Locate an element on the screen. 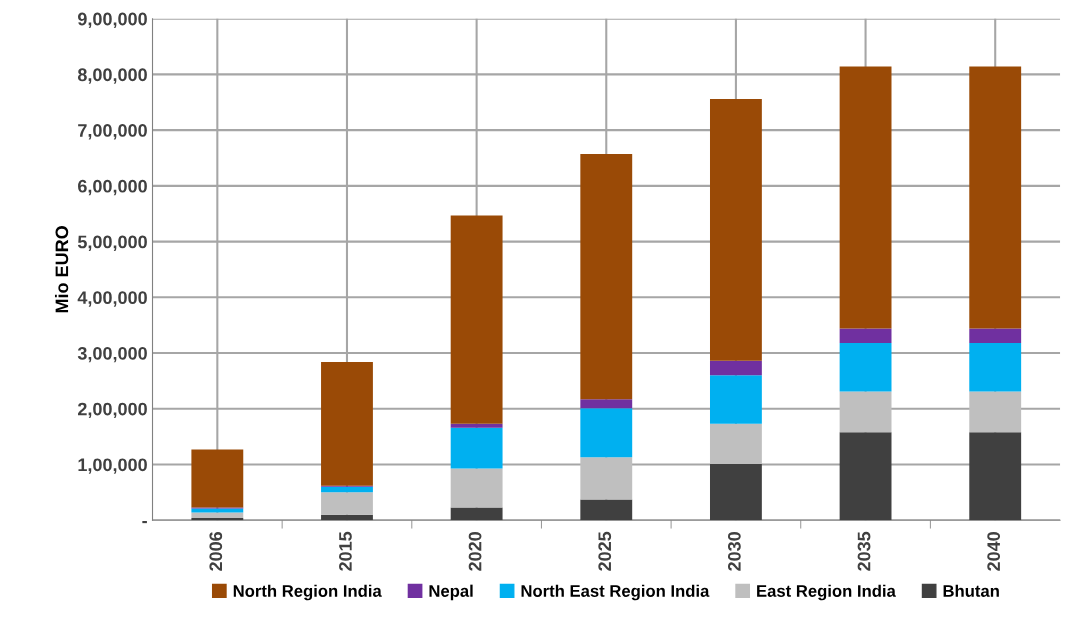 Image resolution: width=1074 pixels, height=623 pixels. legend-label: Bhutan is located at coordinates (971, 590).